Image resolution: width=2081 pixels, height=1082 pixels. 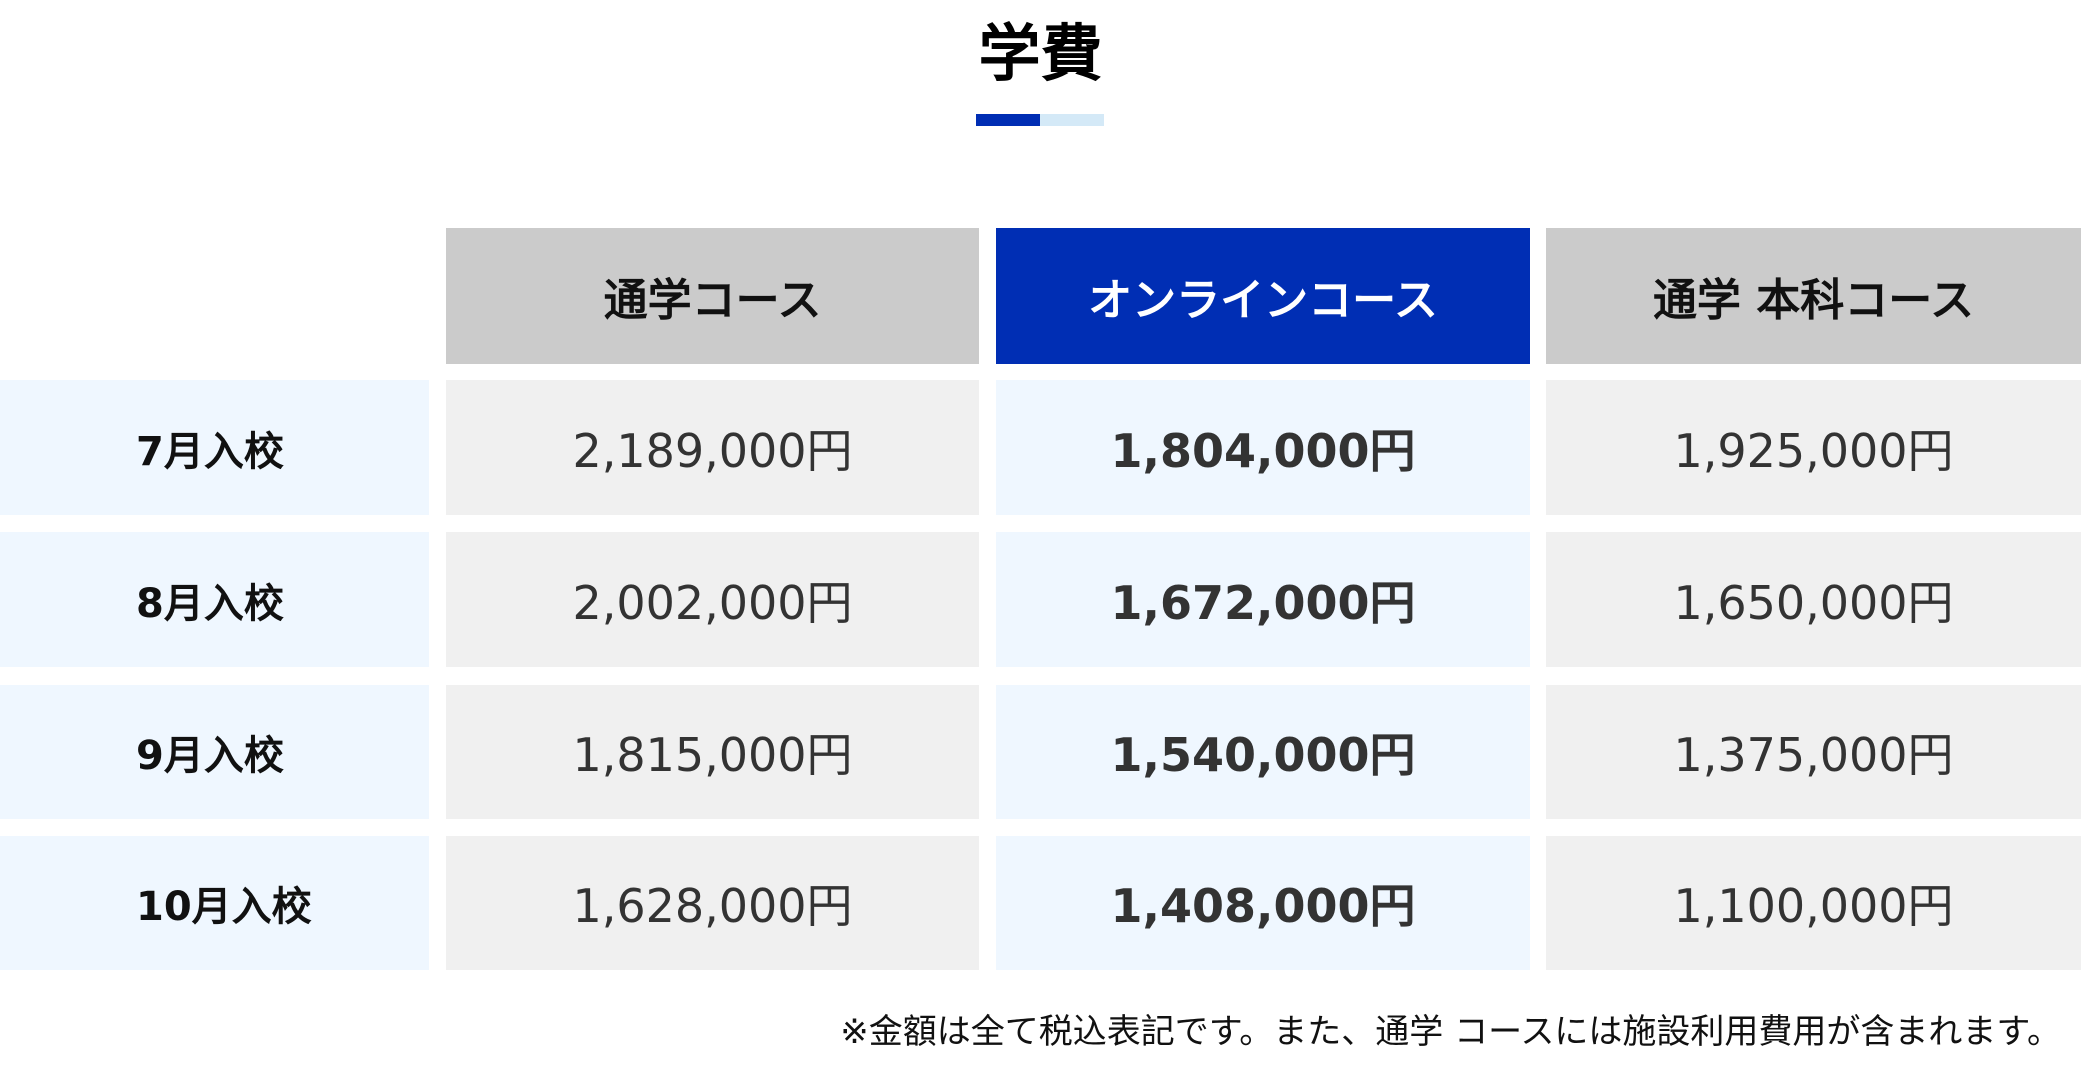 I want to click on row-label: 8月入校, so click(x=214, y=599).